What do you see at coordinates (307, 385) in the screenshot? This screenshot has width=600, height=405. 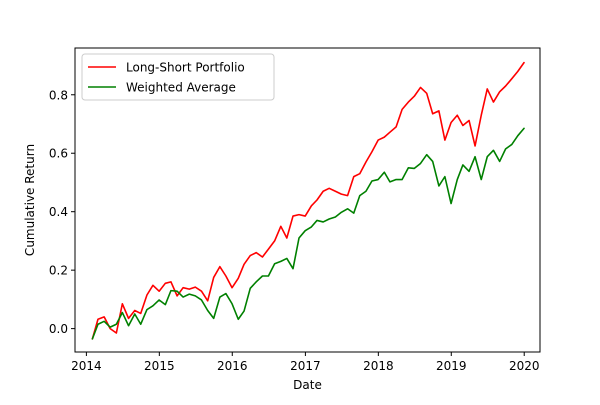 I see `x-axis-title: Date` at bounding box center [307, 385].